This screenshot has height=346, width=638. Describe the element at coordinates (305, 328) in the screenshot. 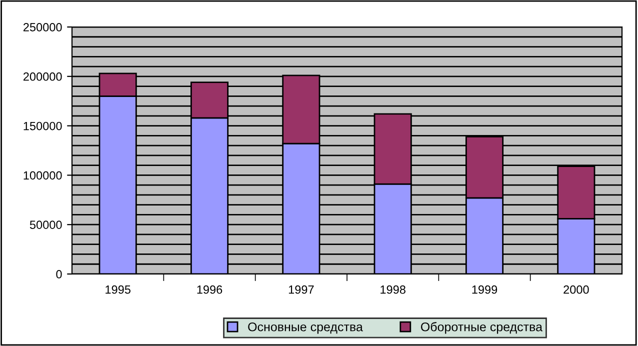

I see `legend-label: Основные средства` at that location.